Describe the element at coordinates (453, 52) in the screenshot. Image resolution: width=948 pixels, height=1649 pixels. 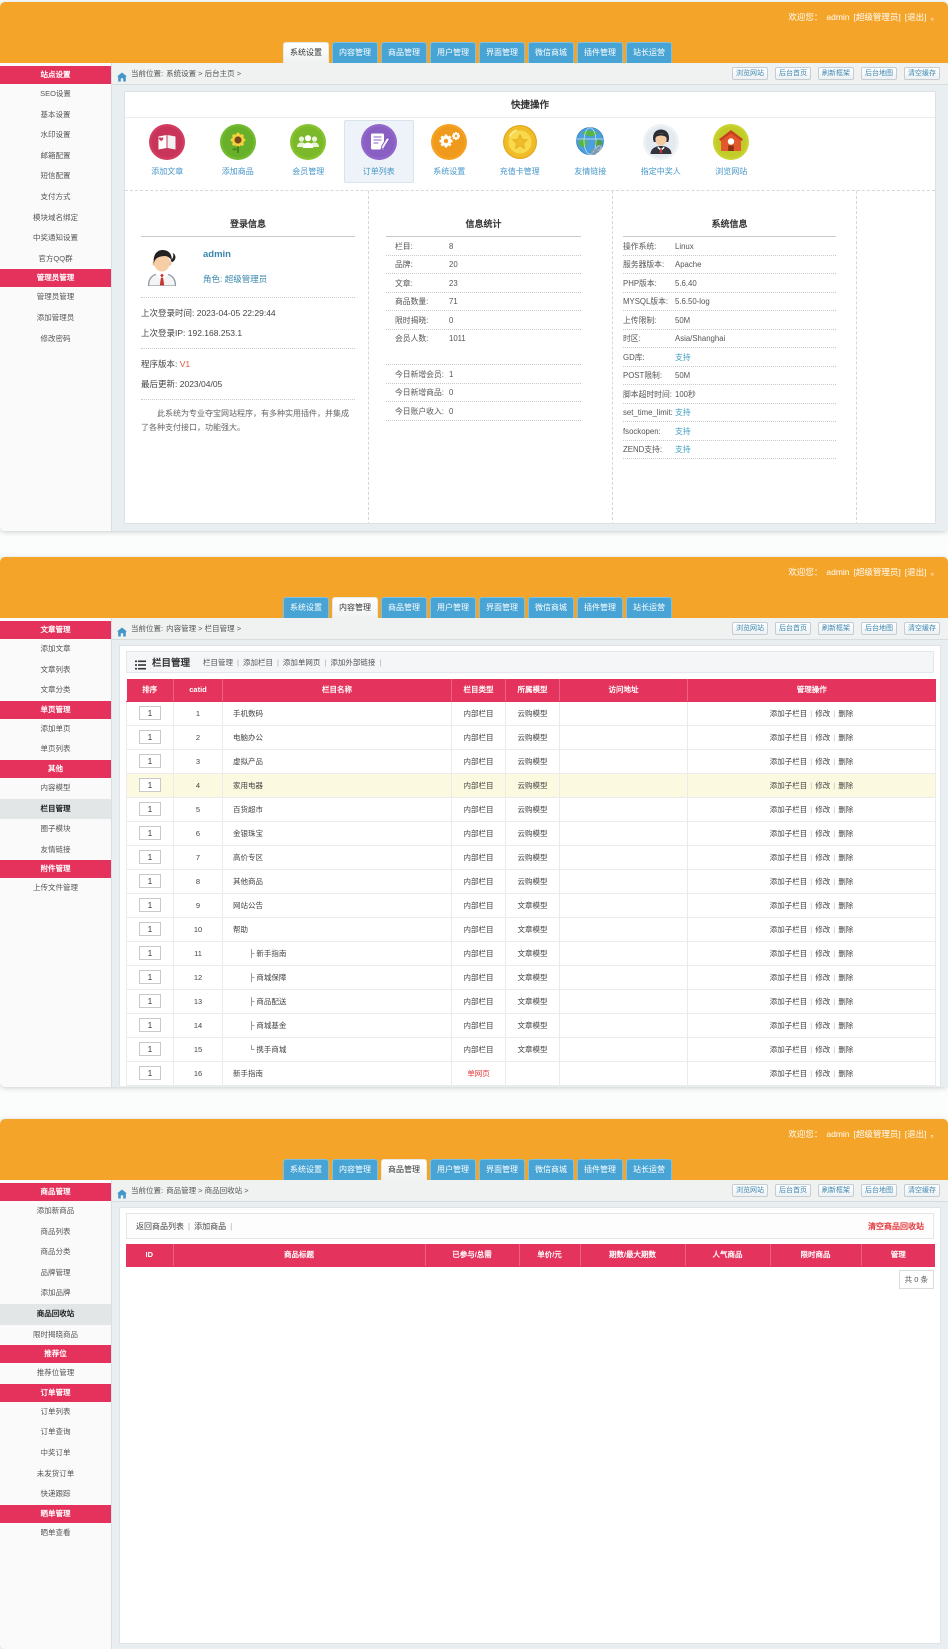
I see `tab-用户管理: 用户管理` at that location.